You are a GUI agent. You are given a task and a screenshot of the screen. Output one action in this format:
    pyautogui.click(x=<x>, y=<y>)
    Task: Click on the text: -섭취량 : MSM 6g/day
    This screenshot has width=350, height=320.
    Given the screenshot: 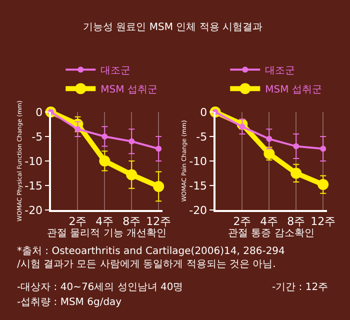 What is the action you would take?
    pyautogui.click(x=69, y=302)
    